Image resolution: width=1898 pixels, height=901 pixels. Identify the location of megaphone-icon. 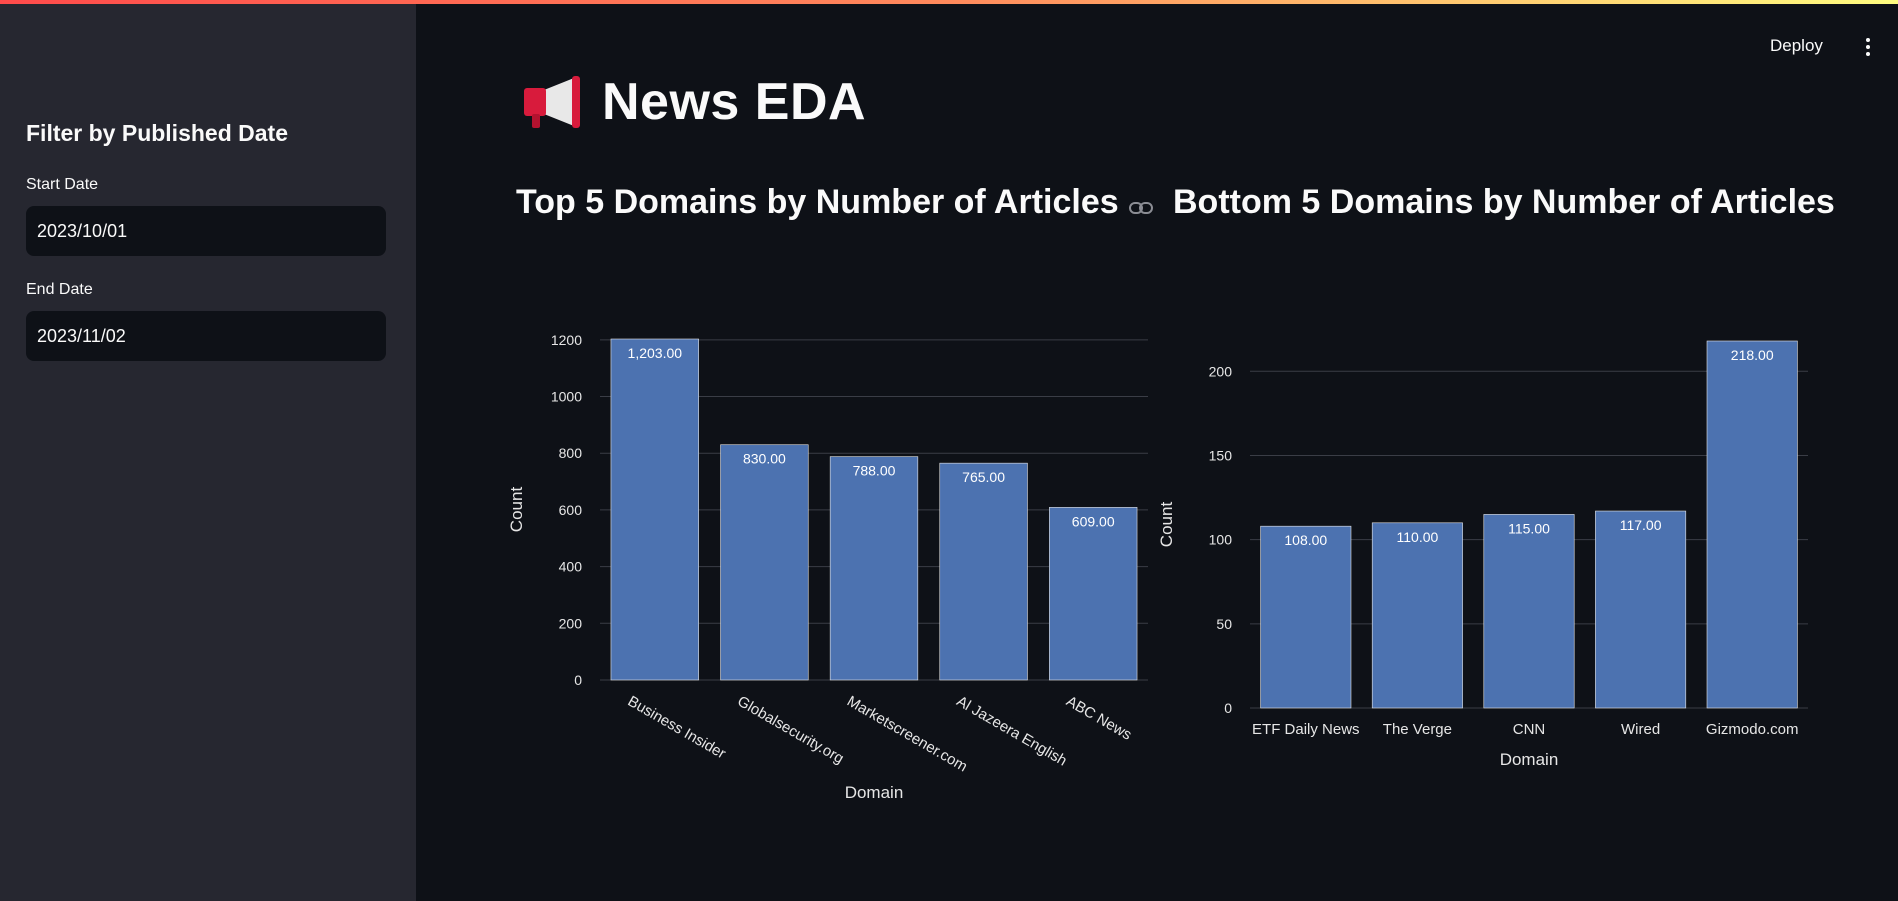
(553, 102).